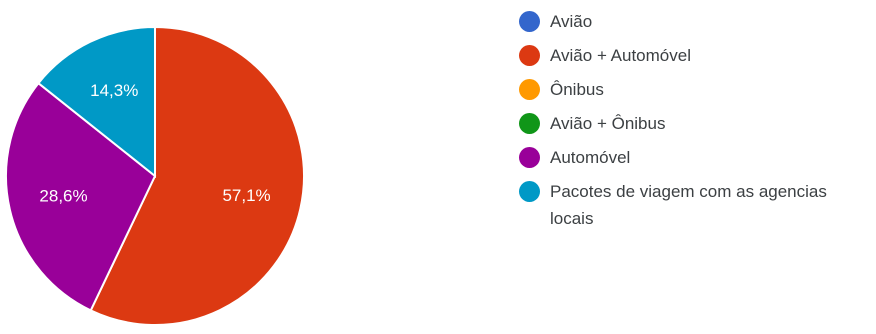  What do you see at coordinates (697, 157) in the screenshot?
I see `legend-item-automovel: Automóvel` at bounding box center [697, 157].